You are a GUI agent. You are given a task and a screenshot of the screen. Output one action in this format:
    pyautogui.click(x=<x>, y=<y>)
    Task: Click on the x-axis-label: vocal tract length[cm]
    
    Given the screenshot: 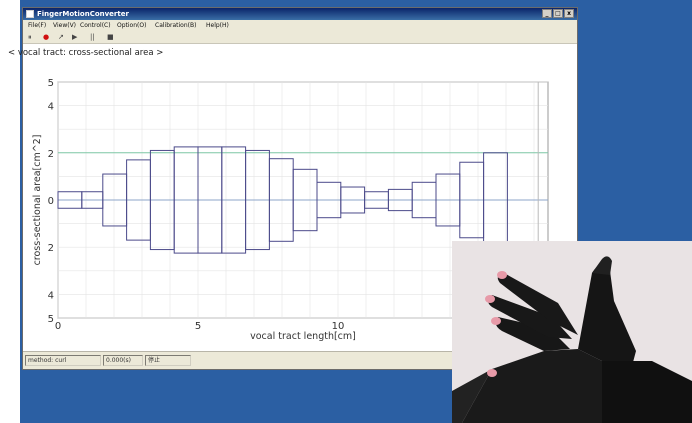 What is the action you would take?
    pyautogui.click(x=303, y=336)
    